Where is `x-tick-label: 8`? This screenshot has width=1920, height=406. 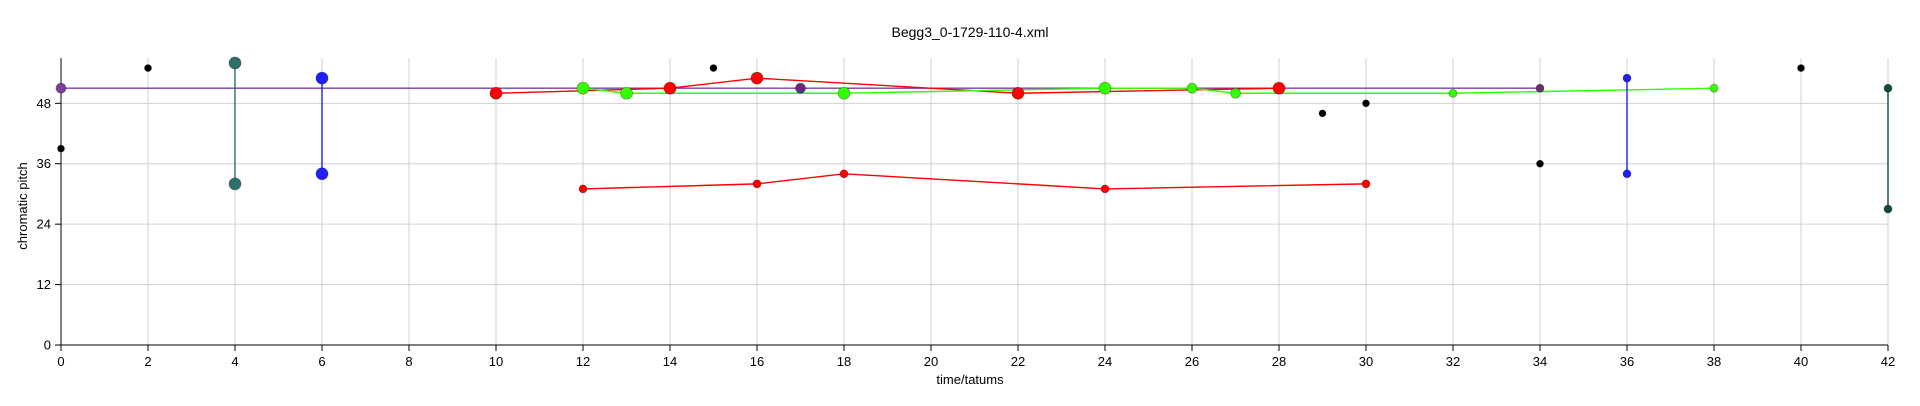
x-tick-label: 8 is located at coordinates (408, 361).